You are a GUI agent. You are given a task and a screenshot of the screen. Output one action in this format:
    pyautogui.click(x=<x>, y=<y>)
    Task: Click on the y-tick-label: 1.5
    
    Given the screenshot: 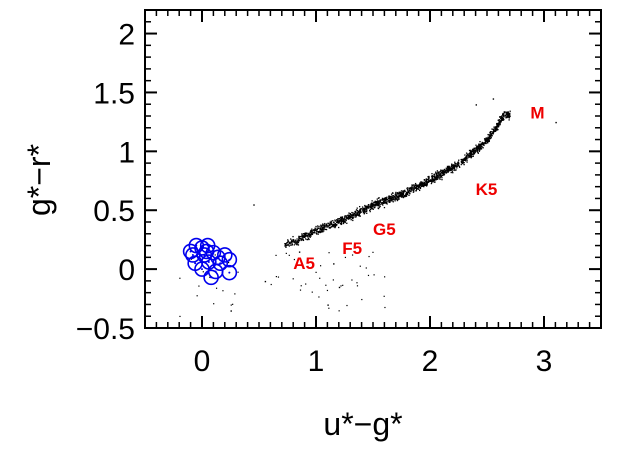 What is the action you would take?
    pyautogui.click(x=114, y=93)
    